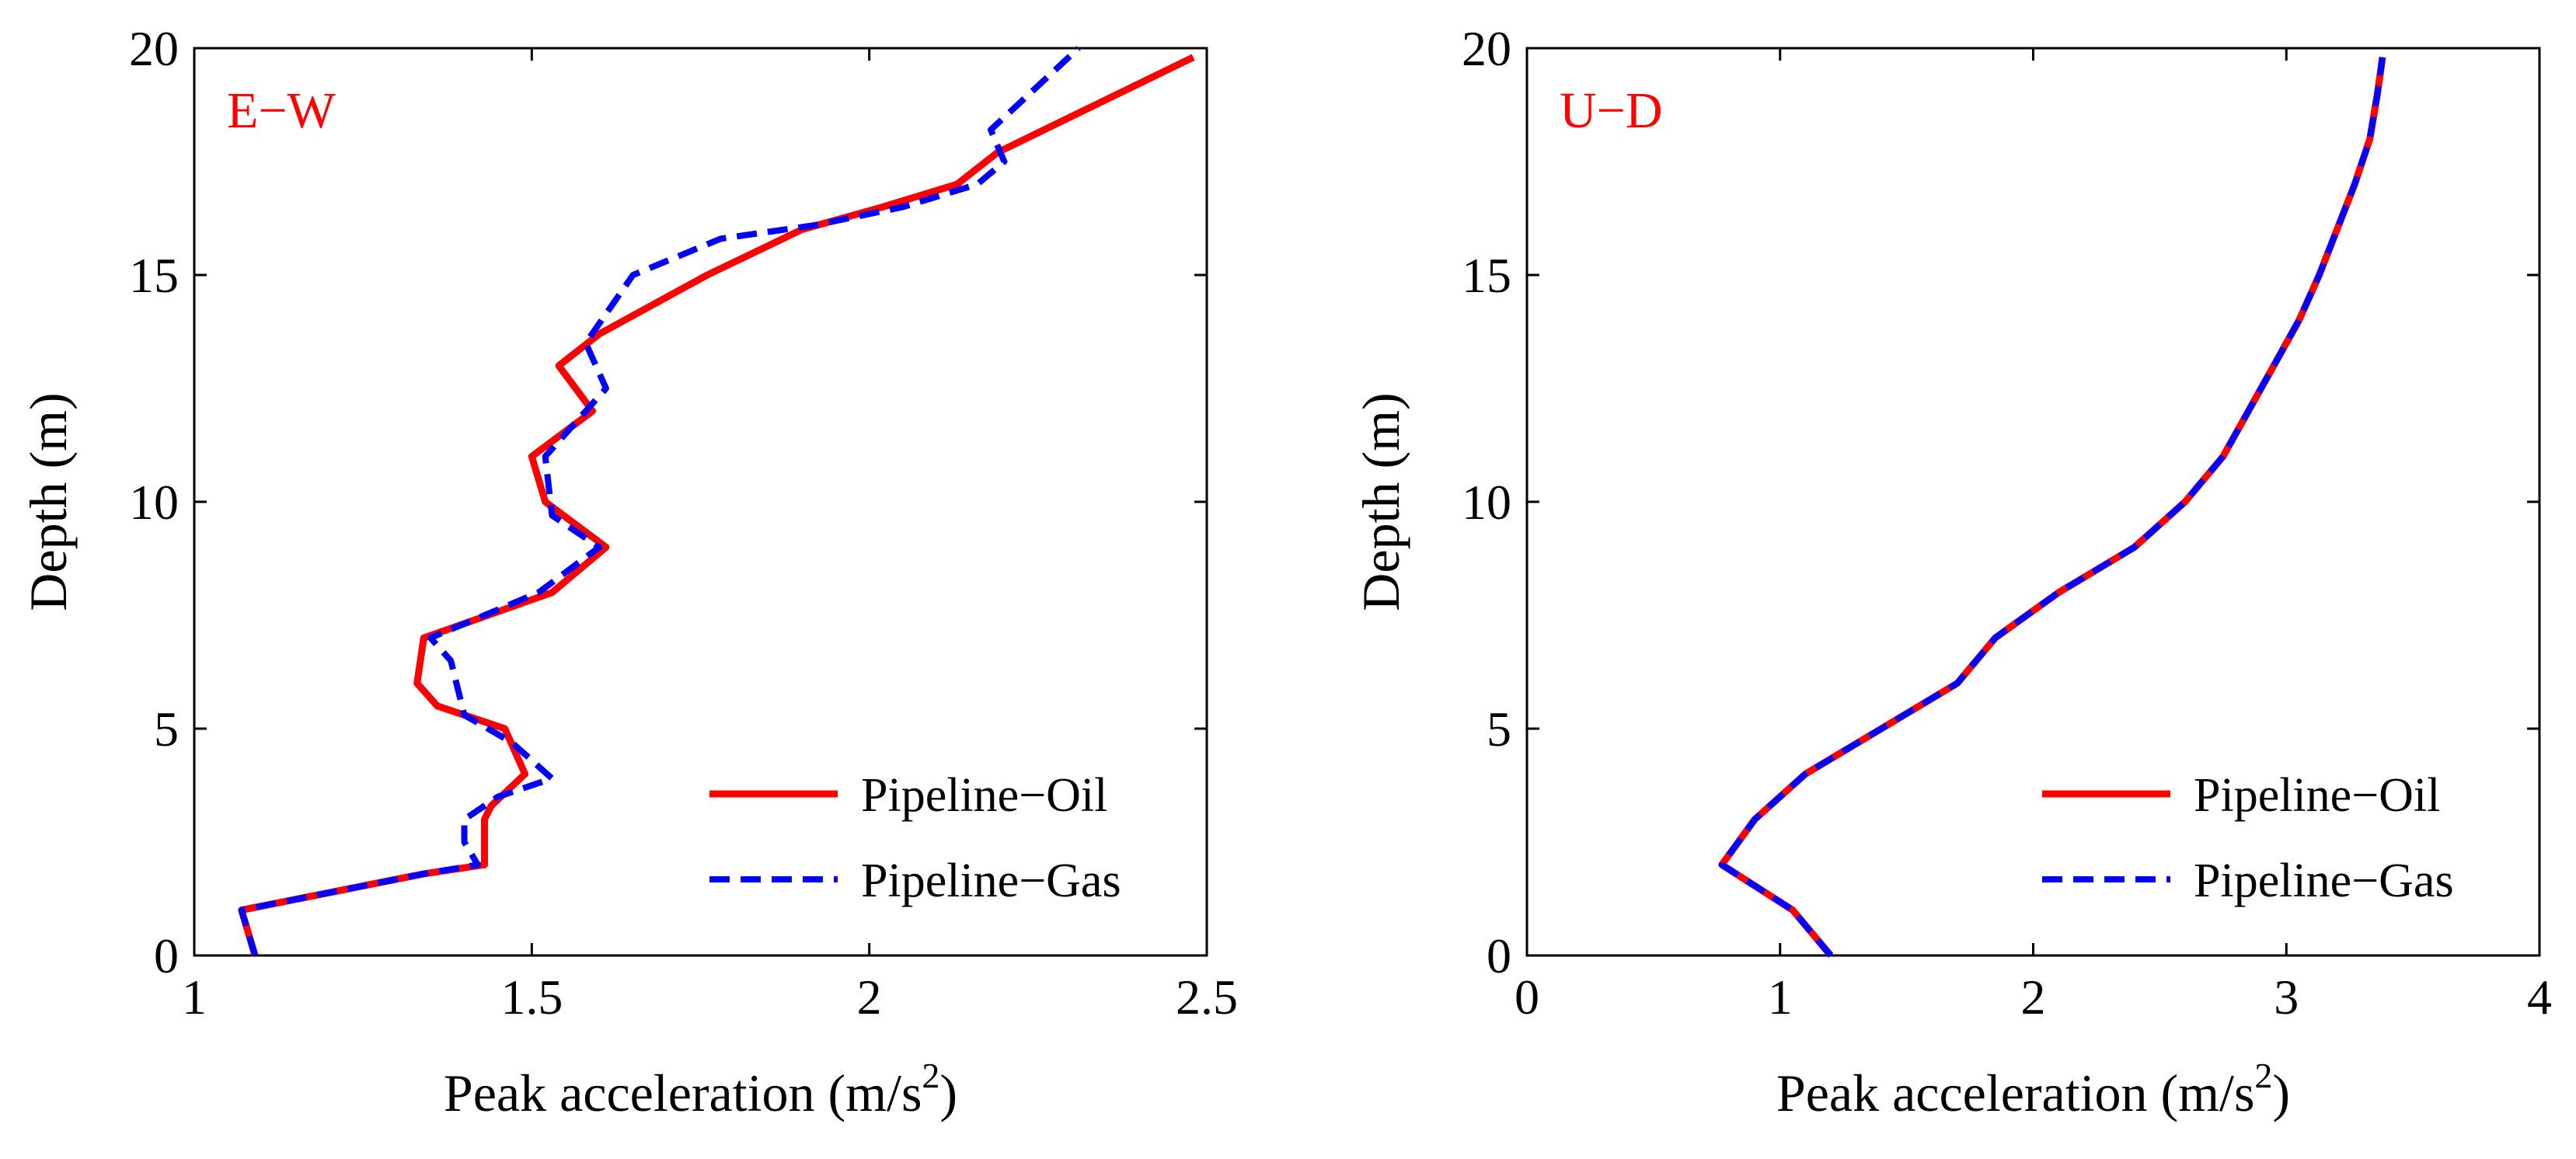 The width and height of the screenshot is (2576, 1159). Describe the element at coordinates (2539, 997) in the screenshot. I see `chart-2-x-tick-label: 4` at that location.